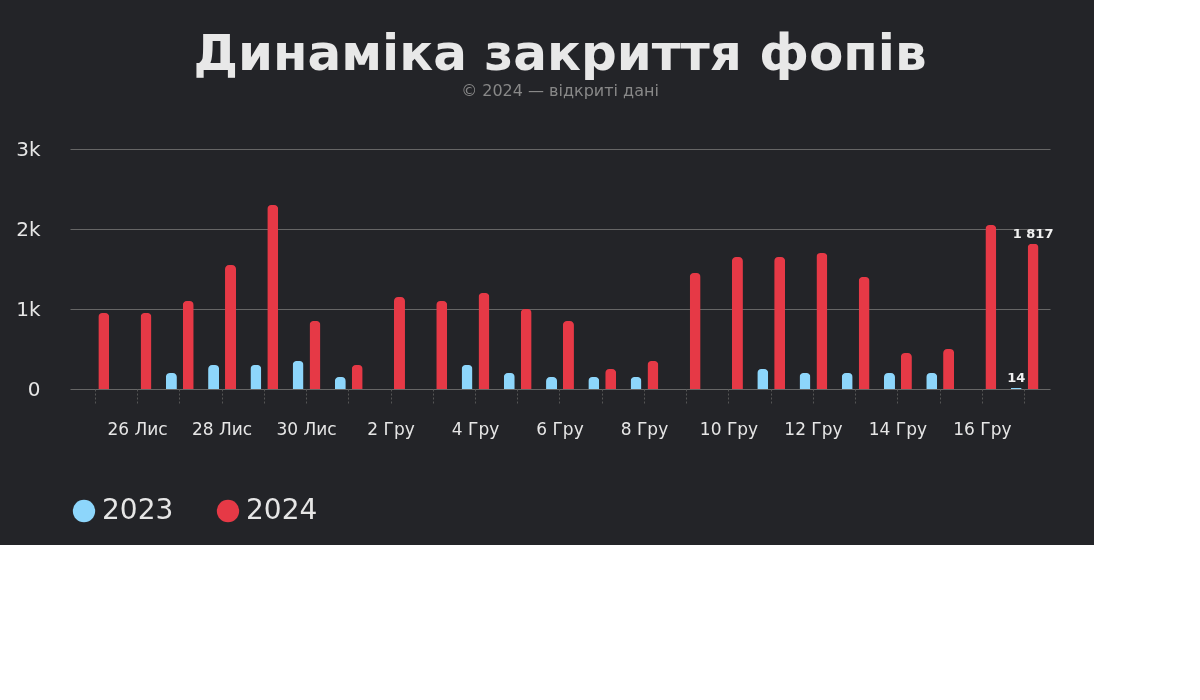  I want to click on y-tick-label: 2k, so click(28, 228).